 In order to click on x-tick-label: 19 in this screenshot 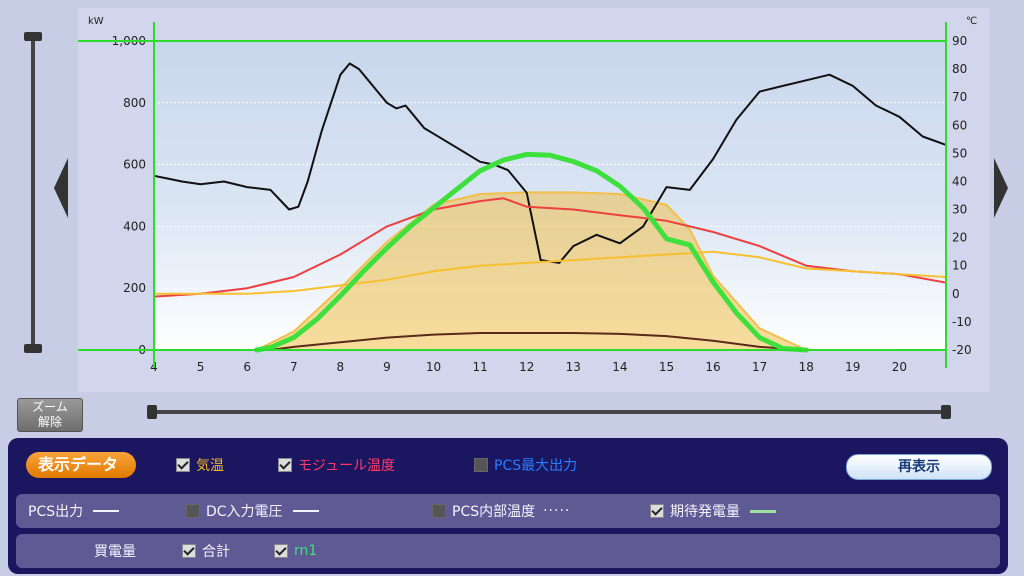, I will do `click(852, 367)`.